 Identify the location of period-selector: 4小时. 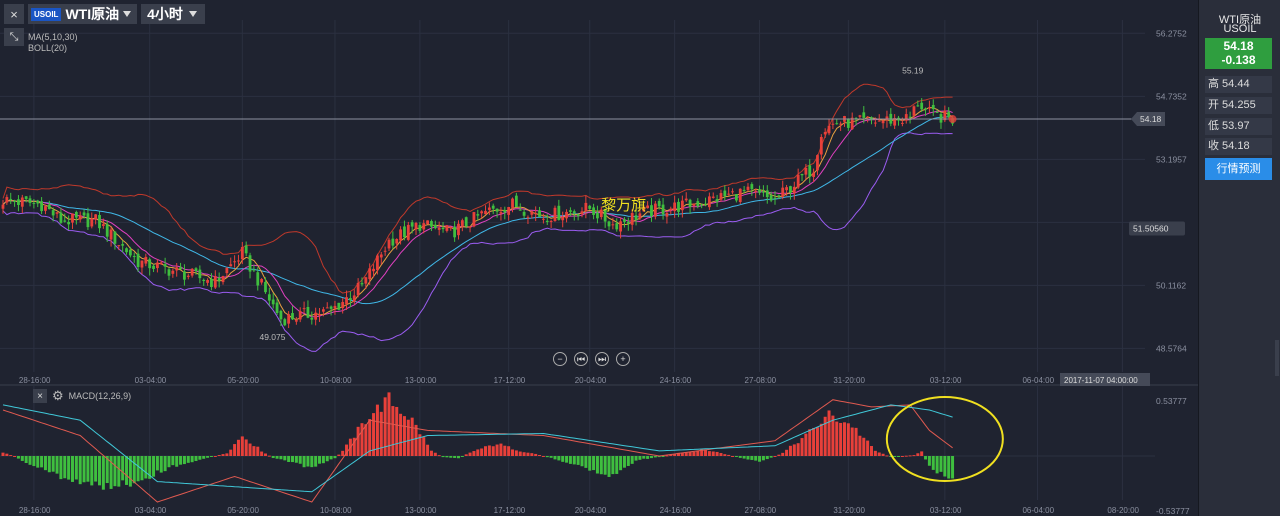
(173, 14).